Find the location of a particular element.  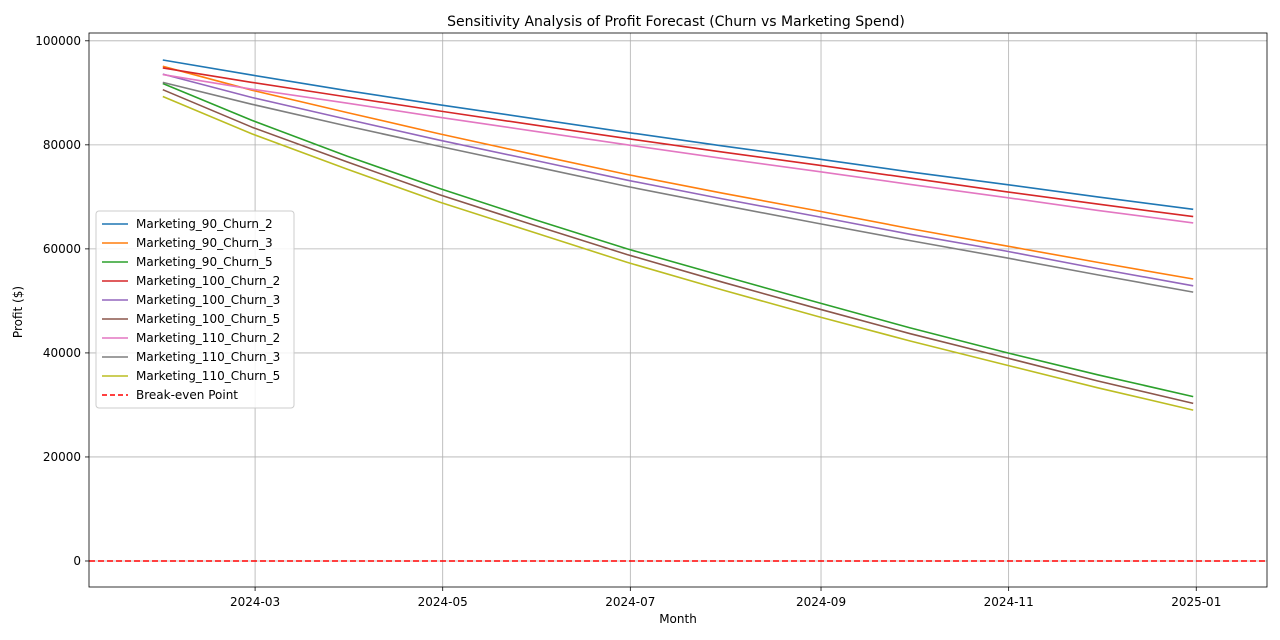

y-axis: 0 20000 40000 60000 80000 100000 is located at coordinates (62, 301).